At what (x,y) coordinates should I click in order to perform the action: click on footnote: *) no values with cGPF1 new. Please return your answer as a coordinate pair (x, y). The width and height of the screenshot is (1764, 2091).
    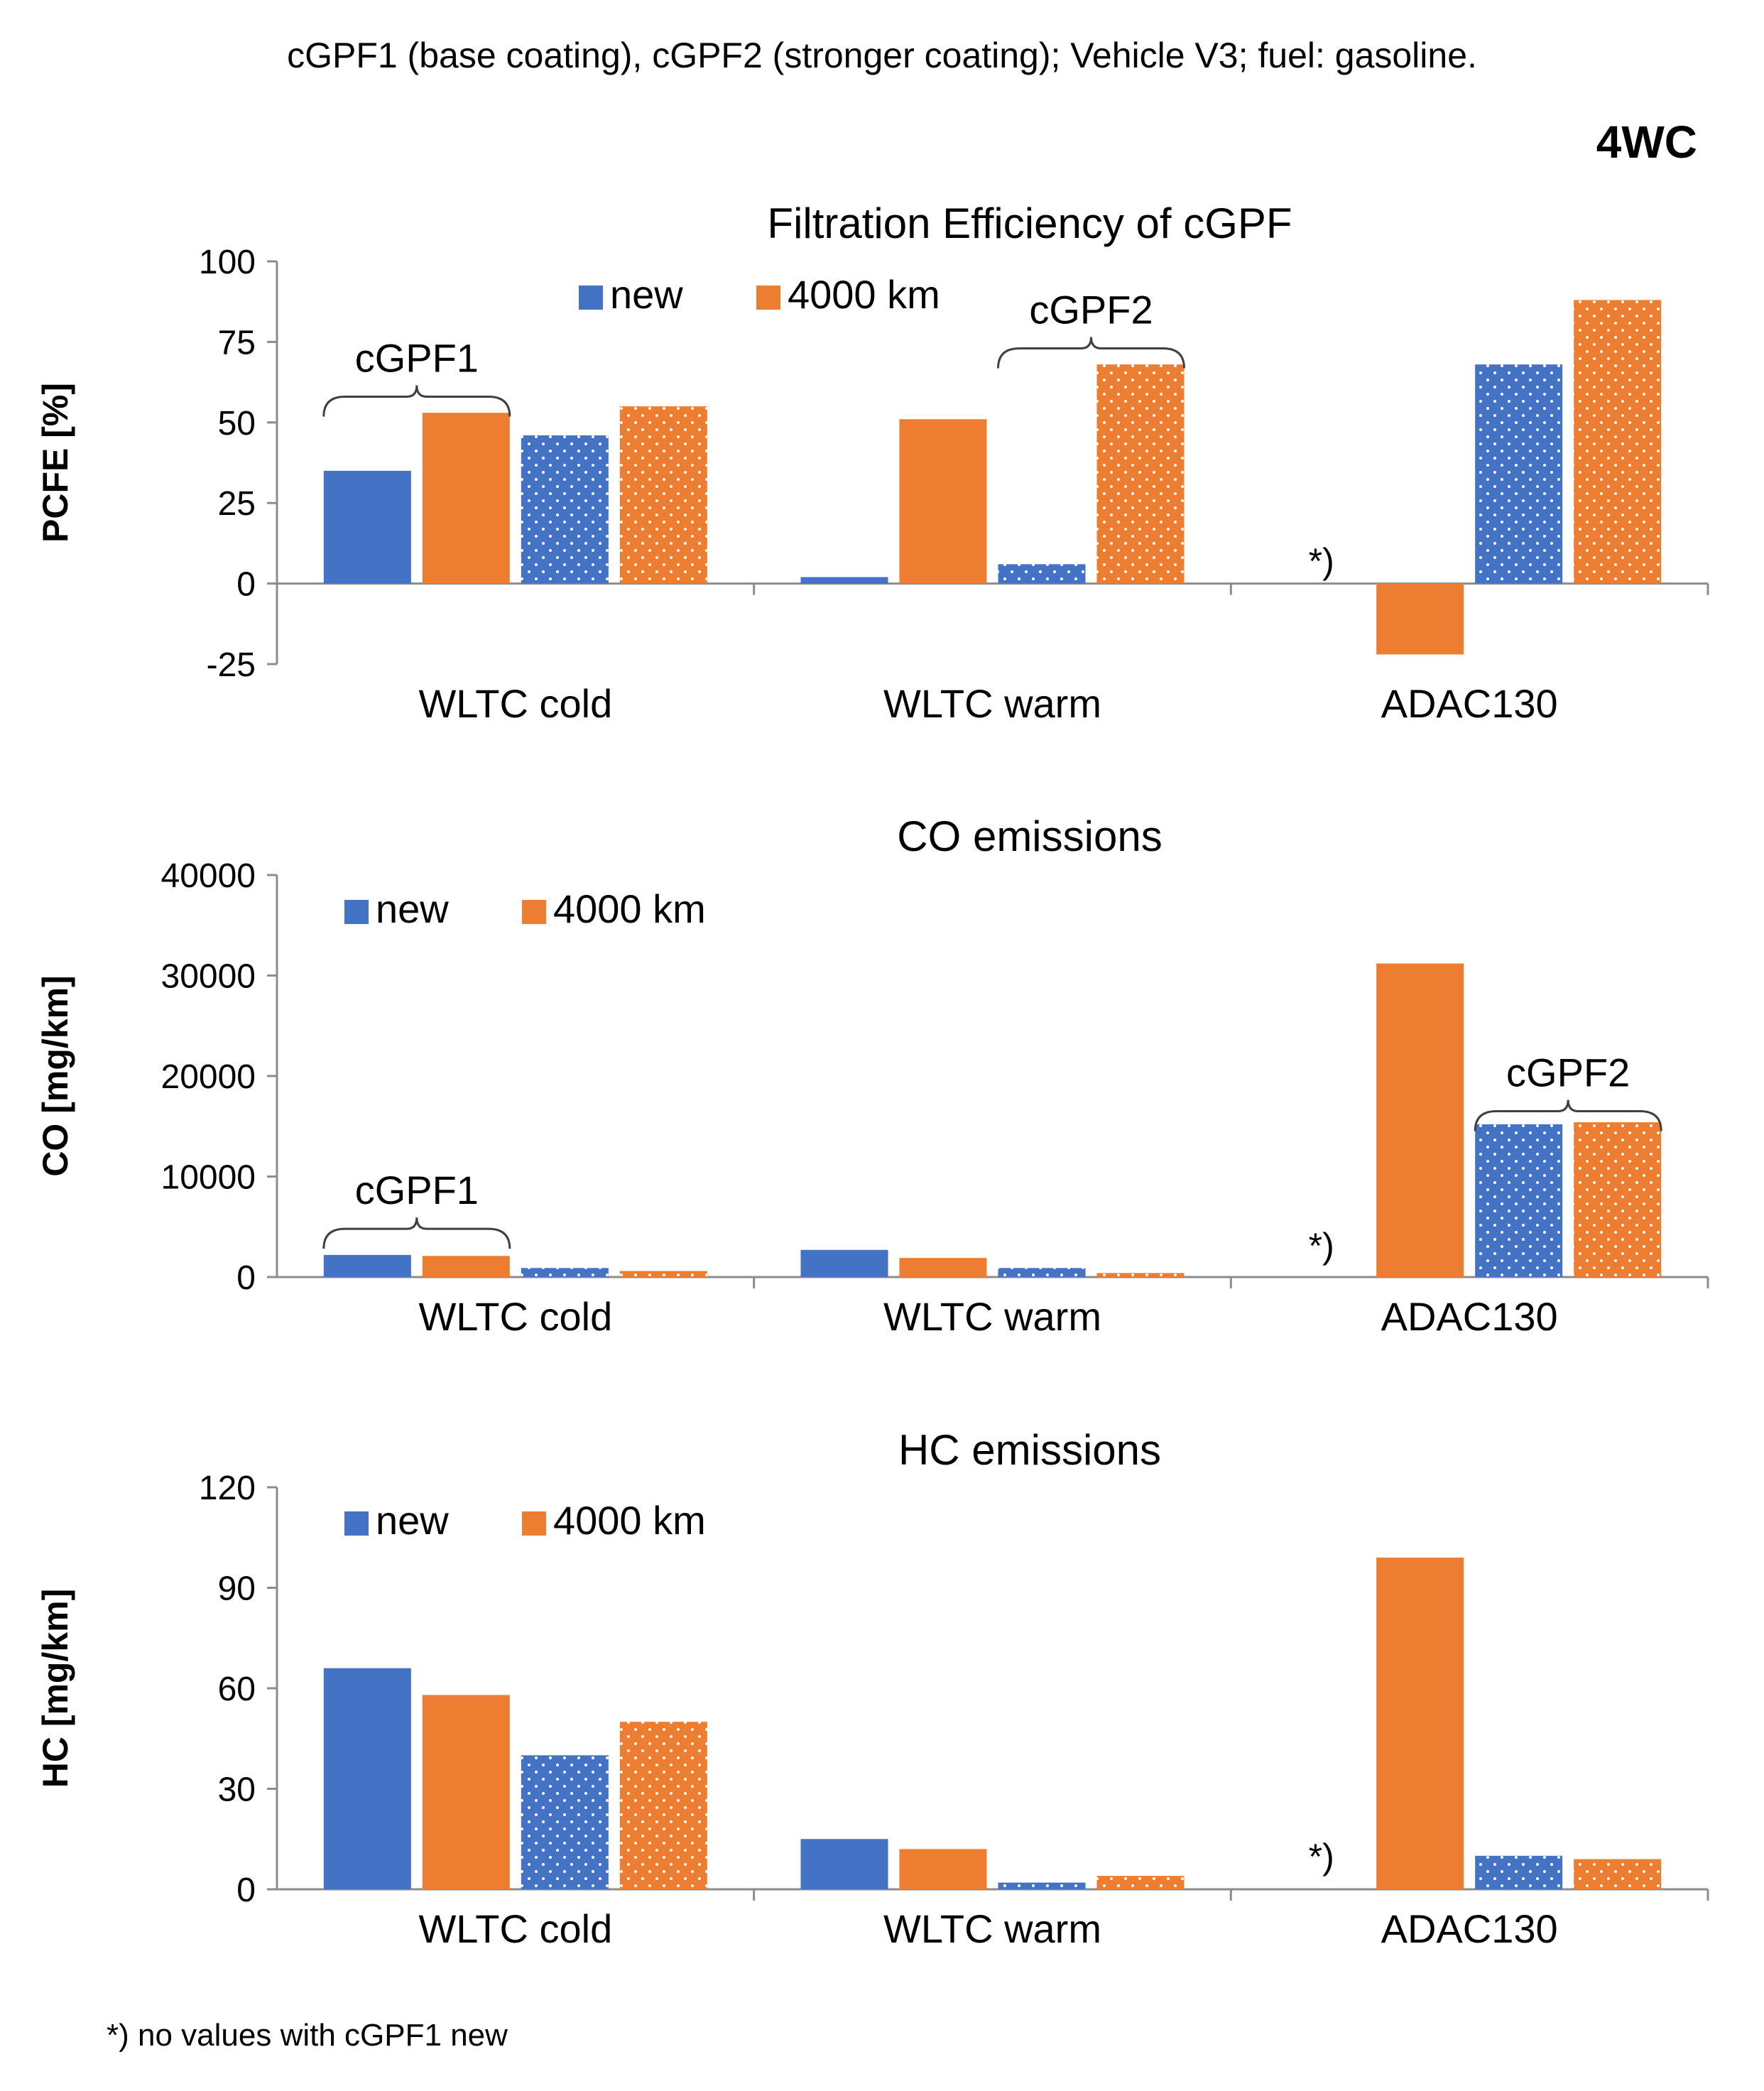
    Looking at the image, I should click on (307, 2036).